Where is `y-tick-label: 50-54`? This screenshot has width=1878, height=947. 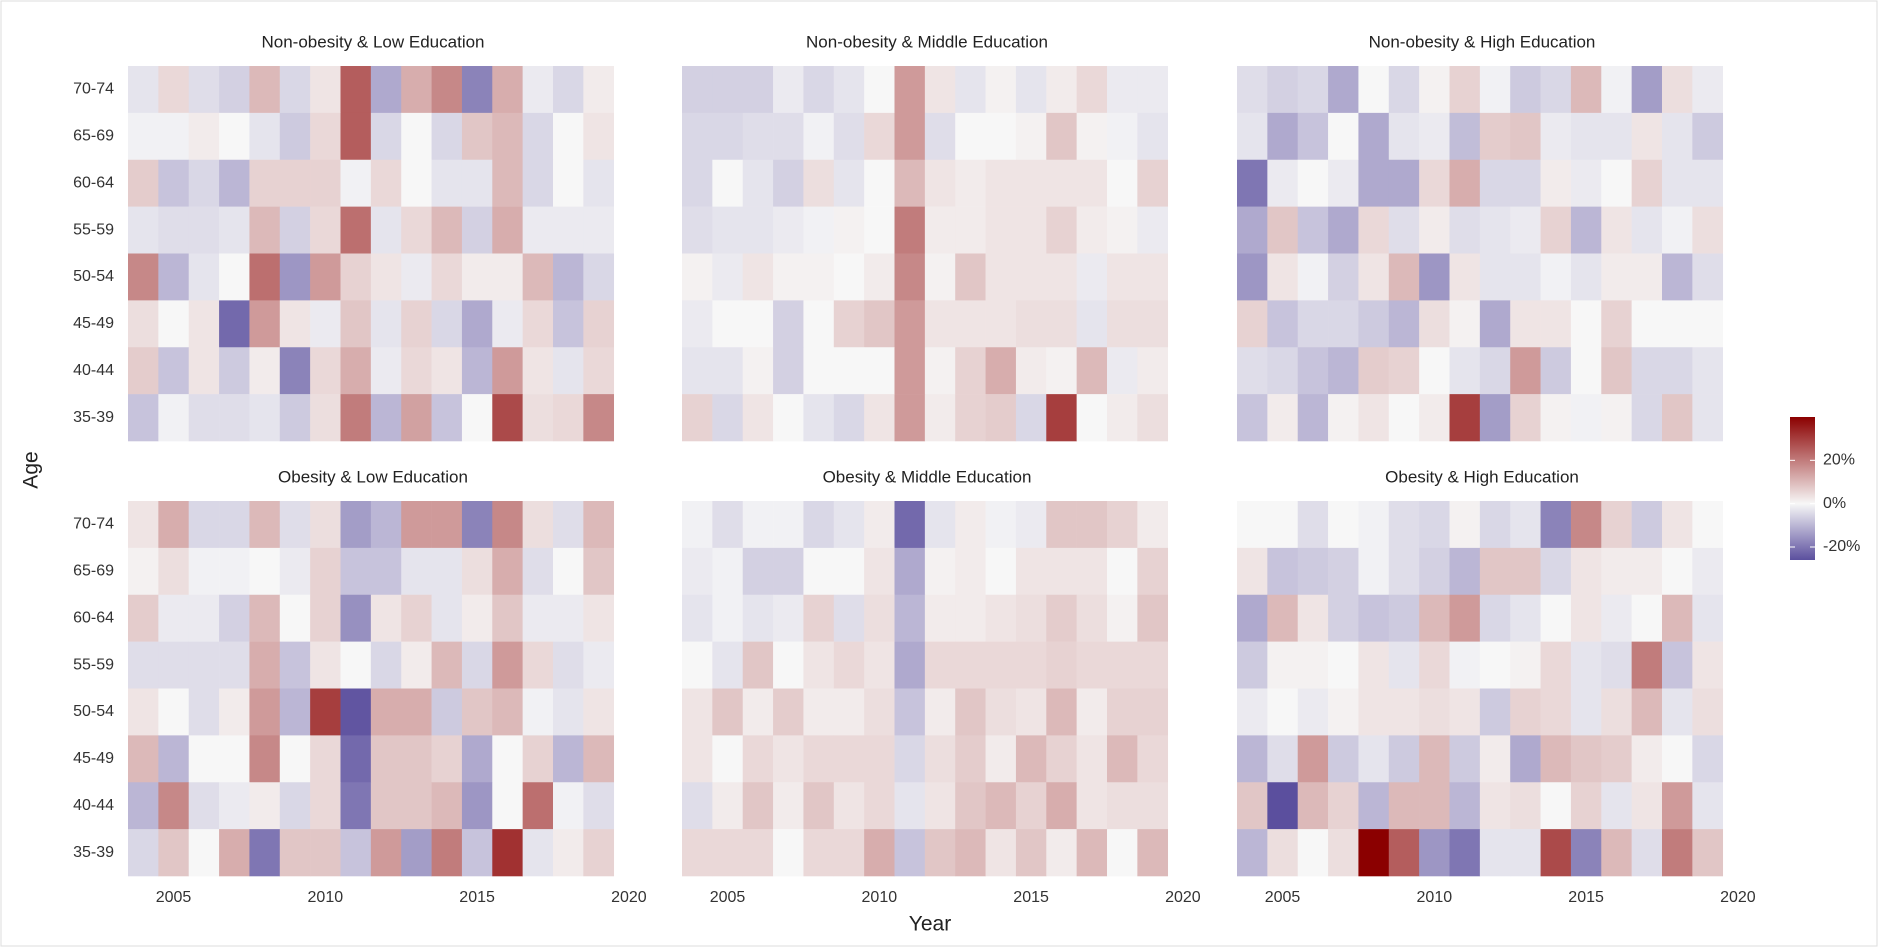 y-tick-label: 50-54 is located at coordinates (93, 711).